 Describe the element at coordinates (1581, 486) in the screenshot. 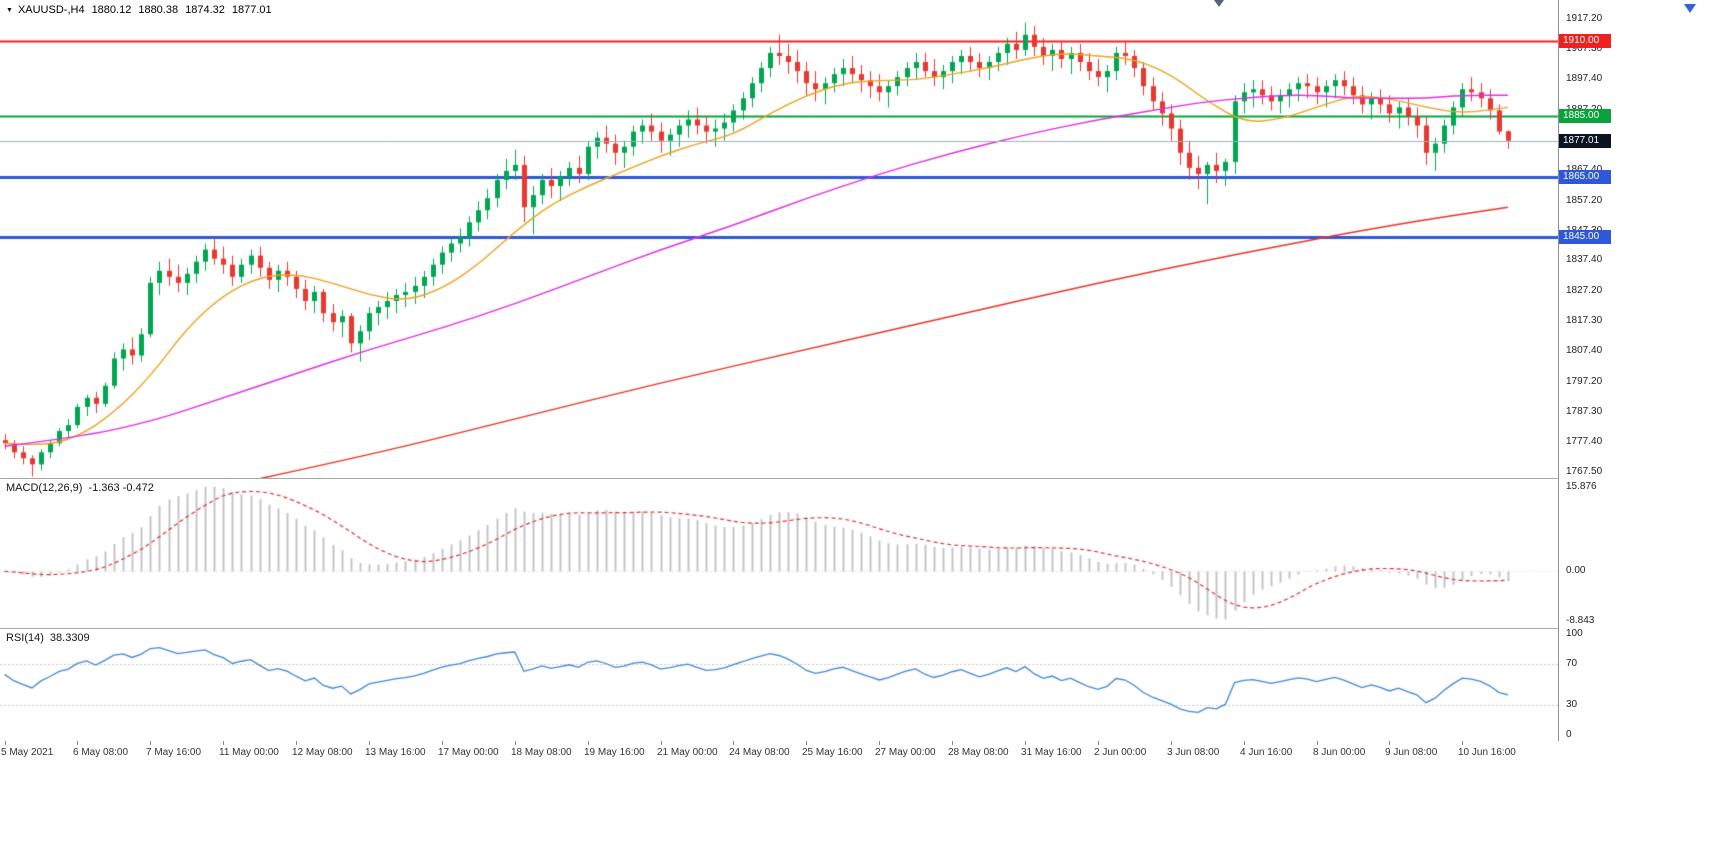

I see `macd-axis-label: 15.876` at that location.